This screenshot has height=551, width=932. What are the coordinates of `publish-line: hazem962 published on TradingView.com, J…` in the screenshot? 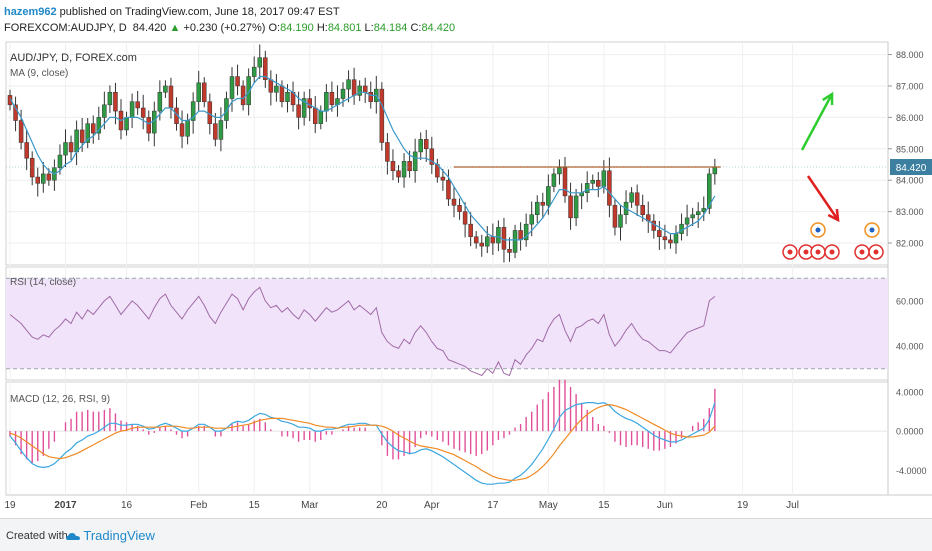 It's located at (172, 12).